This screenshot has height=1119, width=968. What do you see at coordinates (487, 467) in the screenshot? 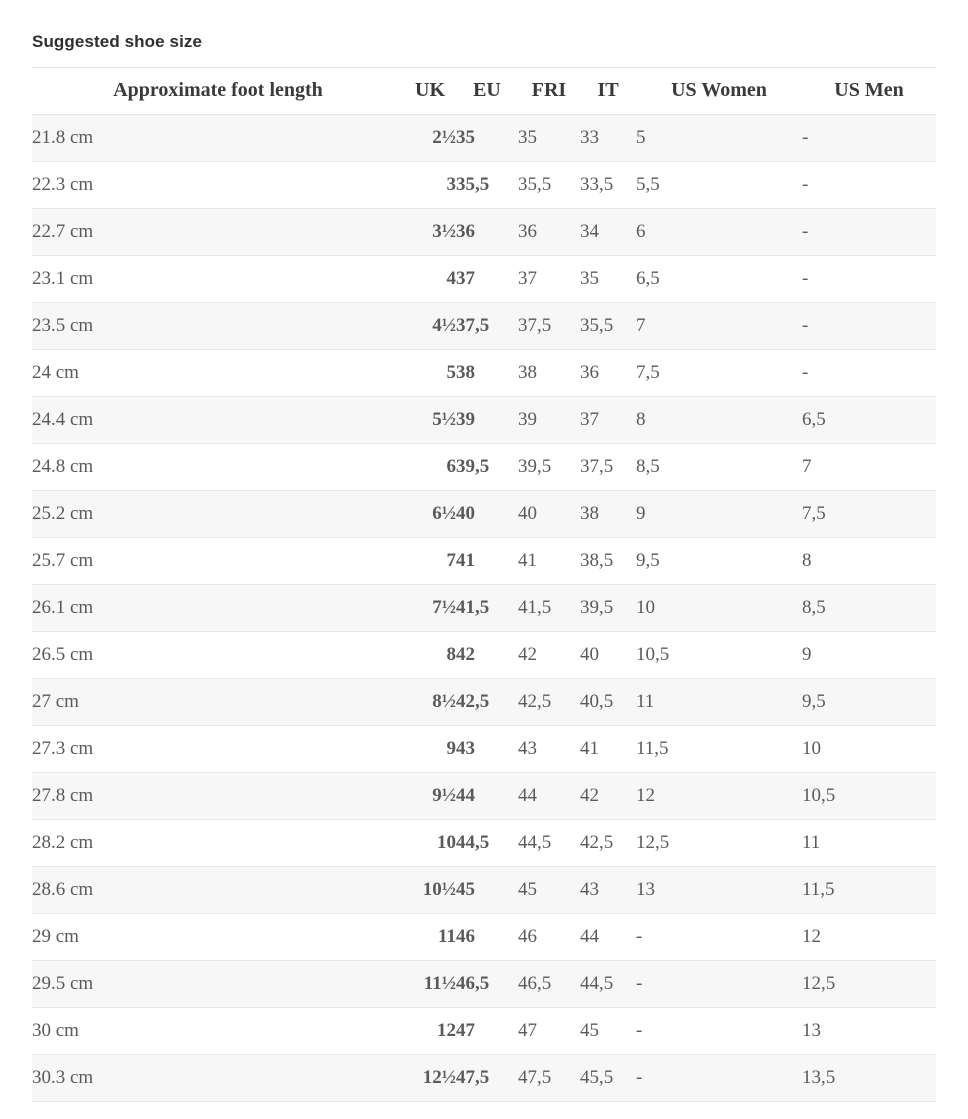
I see `cell-eu: 39,5` at bounding box center [487, 467].